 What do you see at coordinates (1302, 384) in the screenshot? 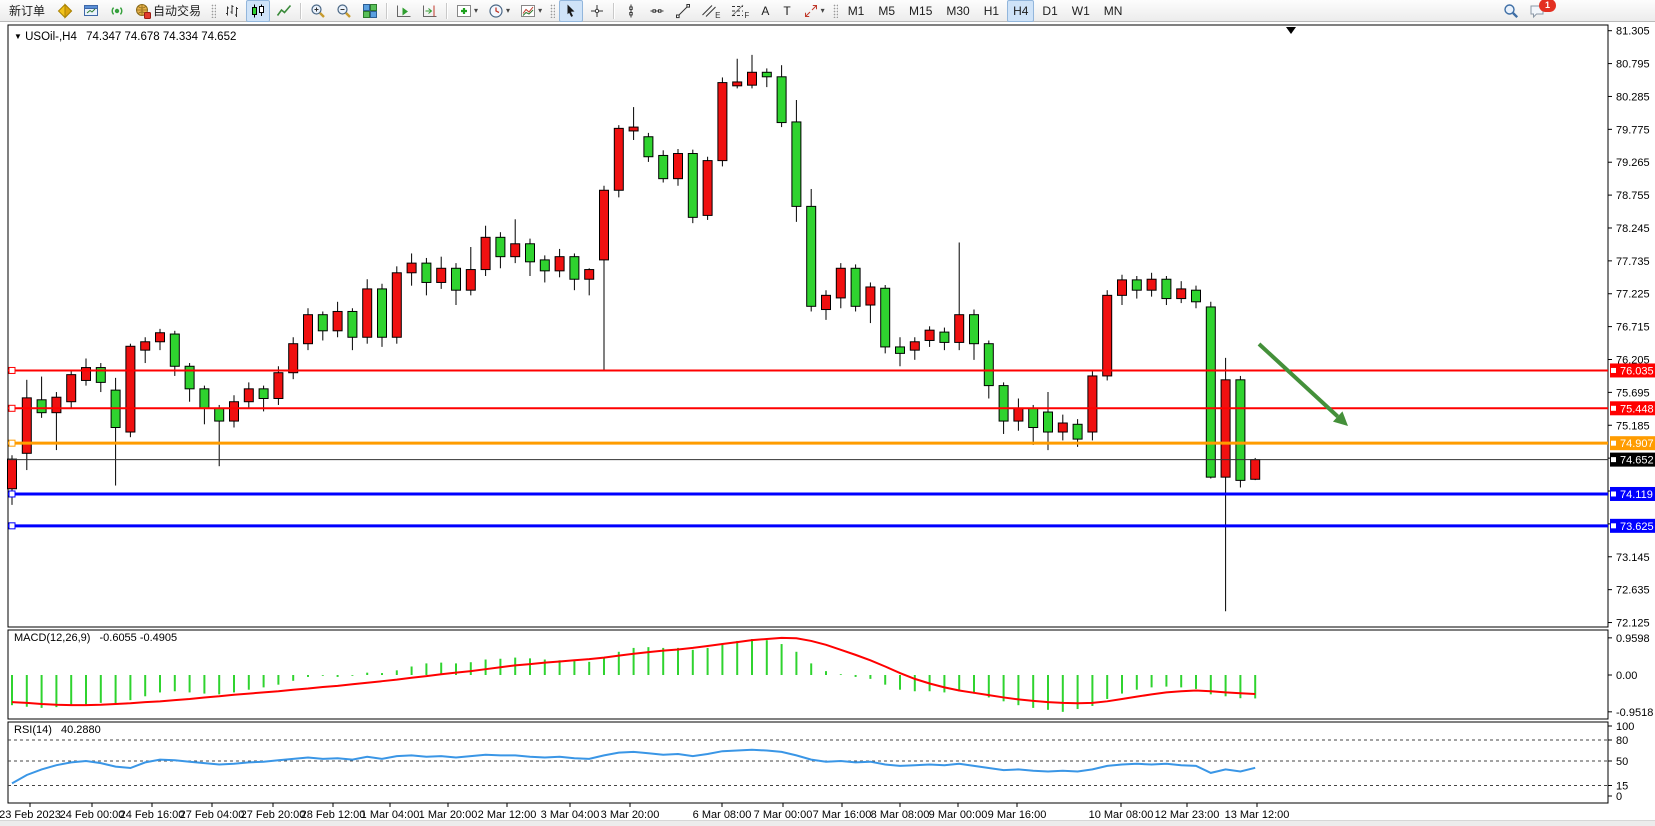
I see `down-arrow-annotation` at bounding box center [1302, 384].